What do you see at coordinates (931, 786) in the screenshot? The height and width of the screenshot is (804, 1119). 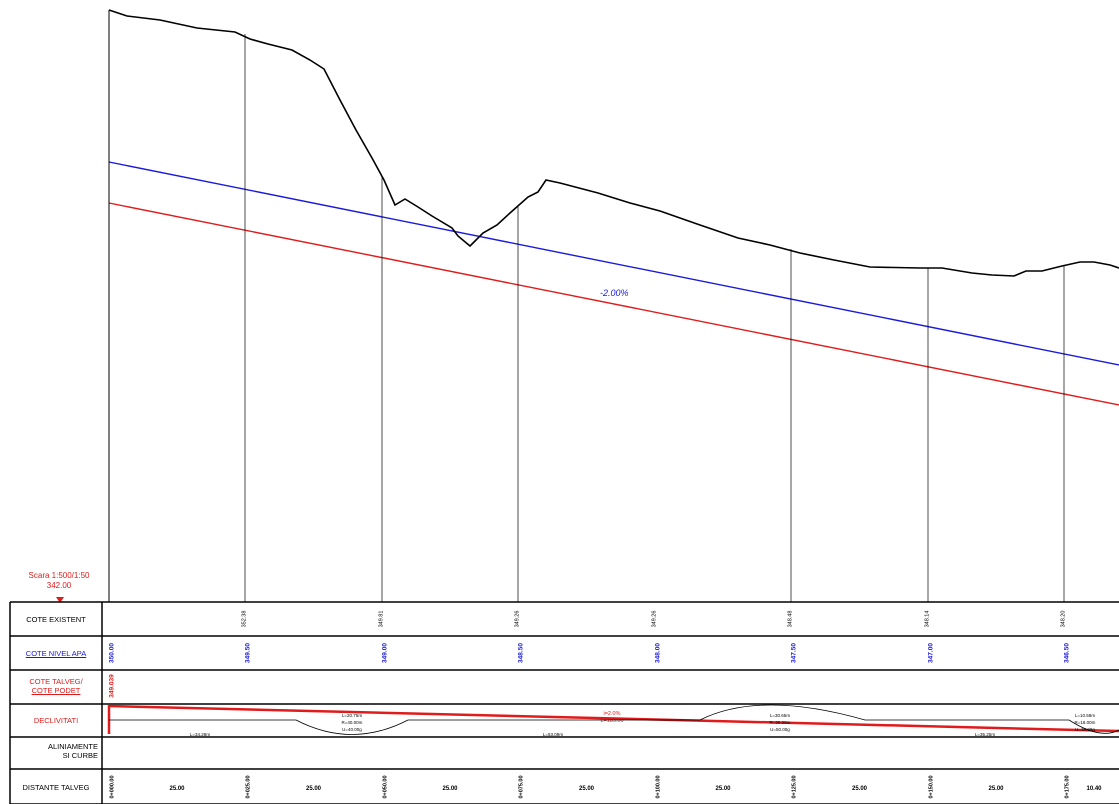 I see `chainage-value: 0+150.00` at bounding box center [931, 786].